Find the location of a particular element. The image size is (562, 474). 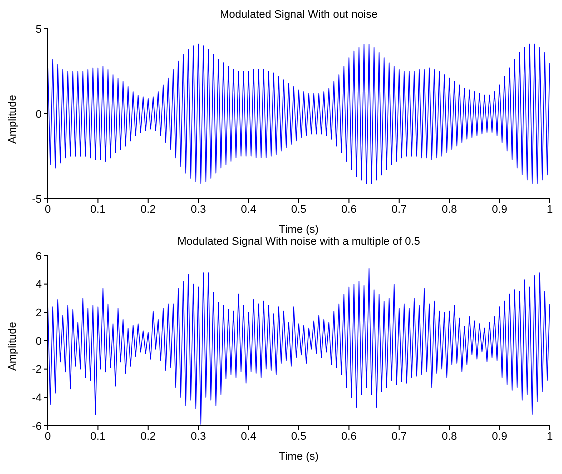

chart-title: Modulated Signal With noise with a multiple of 0.5 is located at coordinates (299, 242).